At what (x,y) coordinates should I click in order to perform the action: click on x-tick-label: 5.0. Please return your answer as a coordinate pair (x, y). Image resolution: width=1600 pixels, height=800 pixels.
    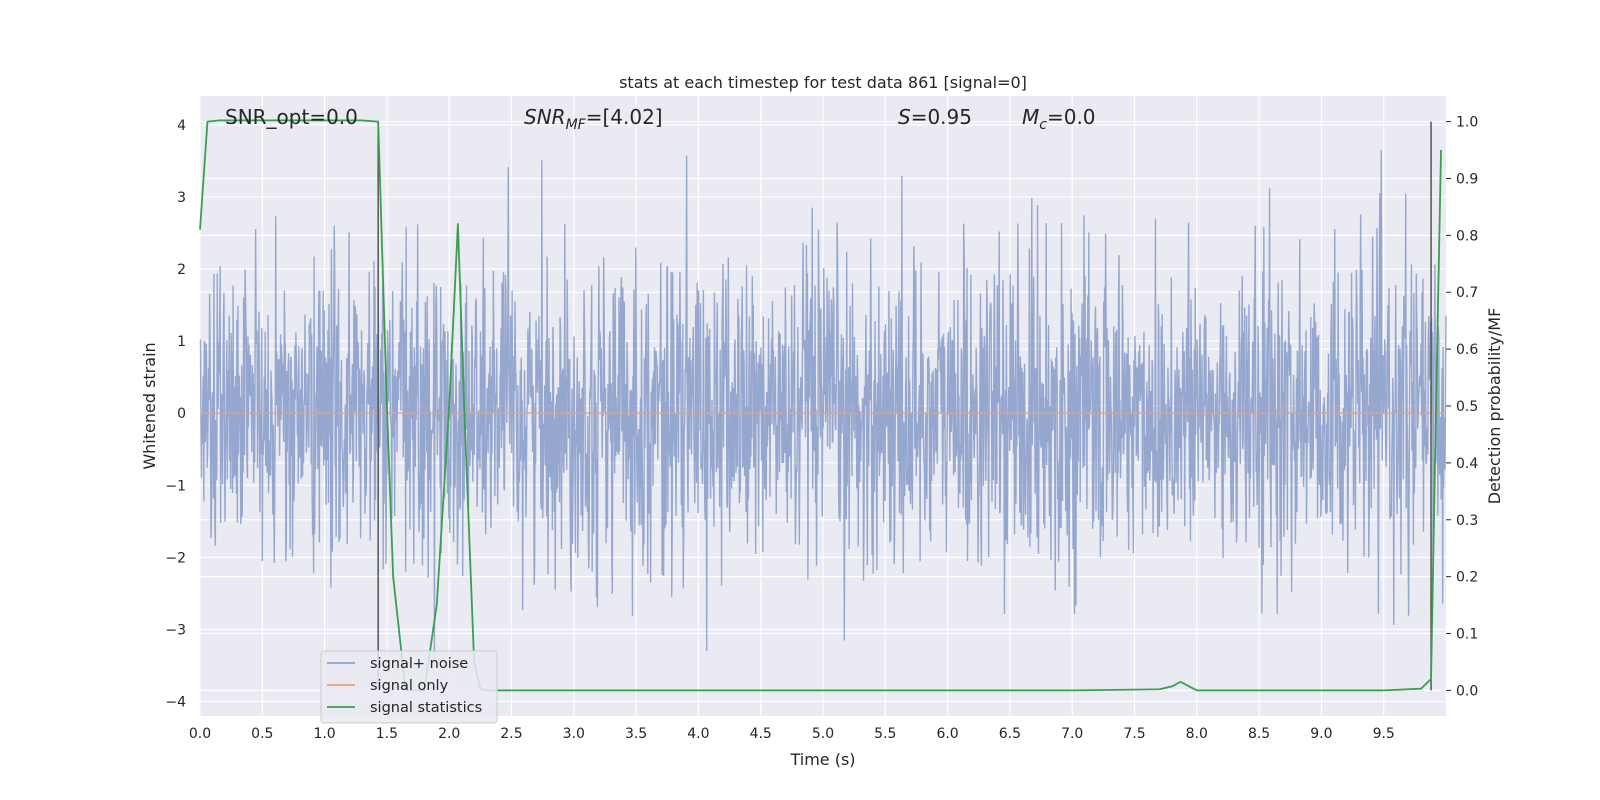
    Looking at the image, I should click on (823, 734).